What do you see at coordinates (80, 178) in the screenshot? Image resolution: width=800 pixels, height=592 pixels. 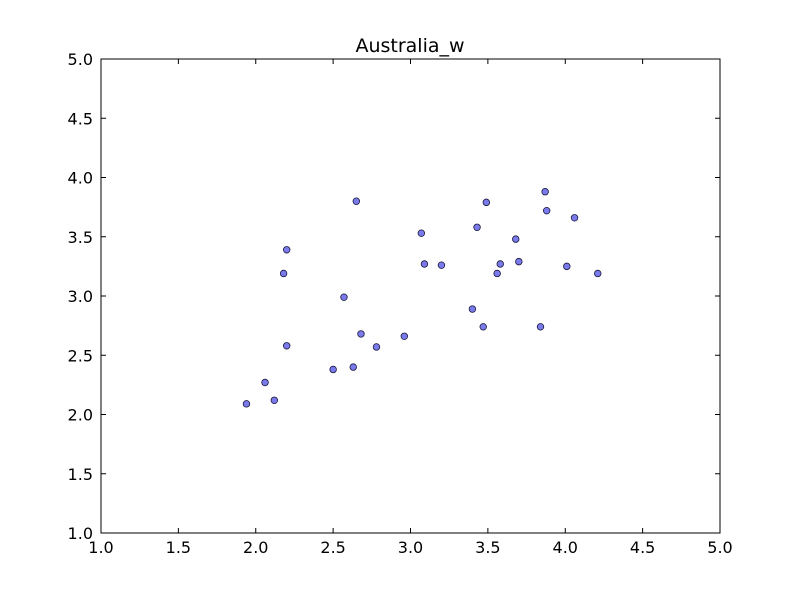 I see `y-tick-label: 4.0` at bounding box center [80, 178].